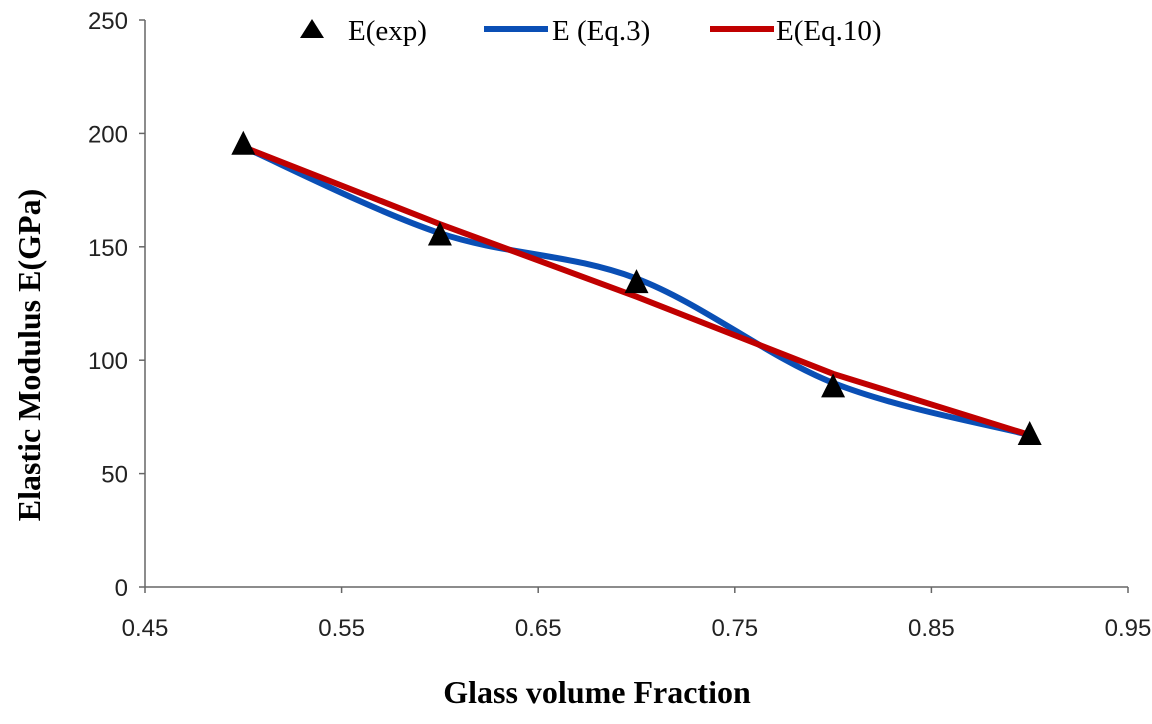 This screenshot has height=724, width=1152. What do you see at coordinates (114, 475) in the screenshot?
I see `y-tick-label: 50` at bounding box center [114, 475].